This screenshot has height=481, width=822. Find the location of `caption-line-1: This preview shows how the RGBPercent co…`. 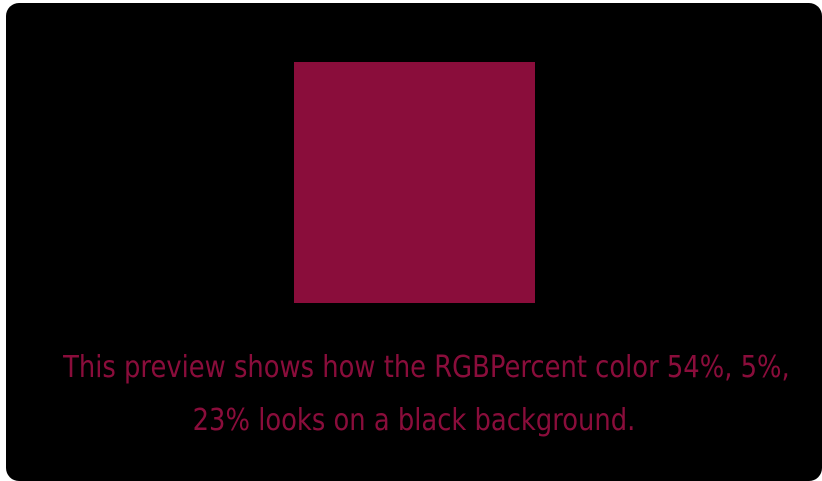

caption-line-1: This preview shows how the RGBPercent co… is located at coordinates (426, 367).